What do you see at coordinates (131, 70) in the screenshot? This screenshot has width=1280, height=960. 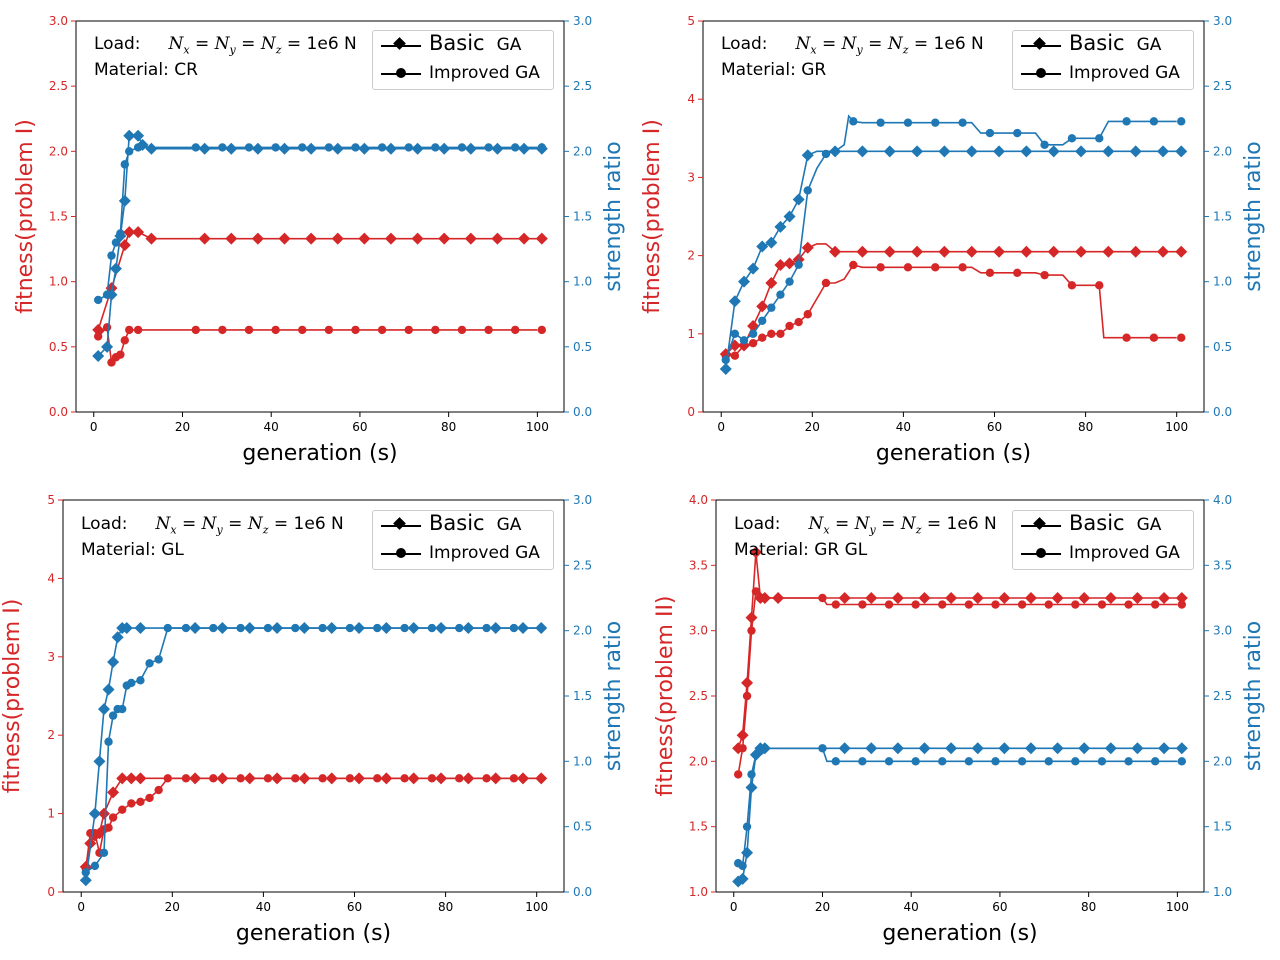 I see `material-prefix: Material:` at bounding box center [131, 70].